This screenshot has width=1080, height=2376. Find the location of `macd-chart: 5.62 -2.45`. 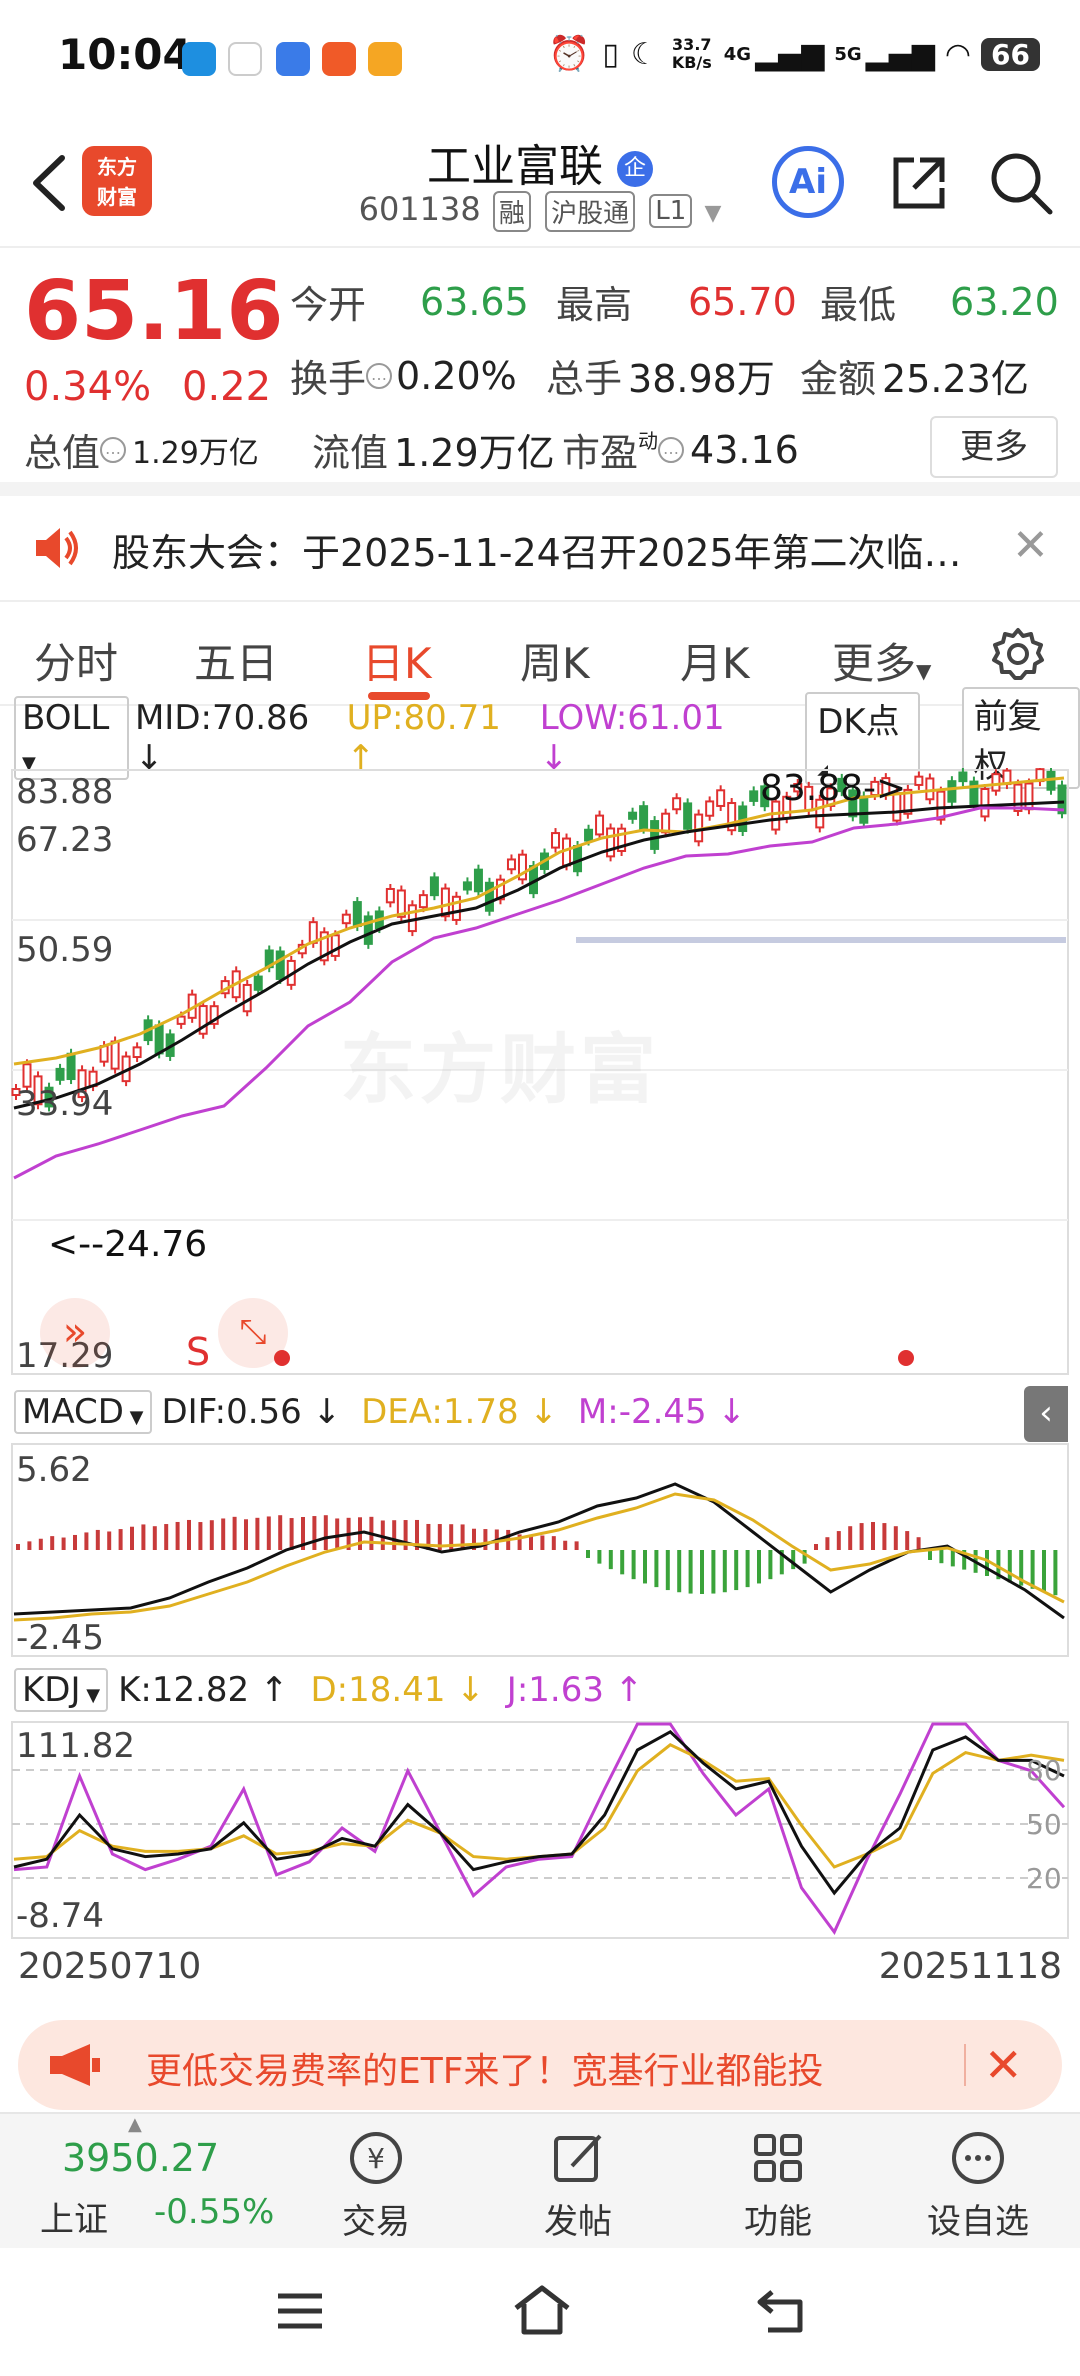

macd-chart: 5.62 -2.45 is located at coordinates (540, 1550).